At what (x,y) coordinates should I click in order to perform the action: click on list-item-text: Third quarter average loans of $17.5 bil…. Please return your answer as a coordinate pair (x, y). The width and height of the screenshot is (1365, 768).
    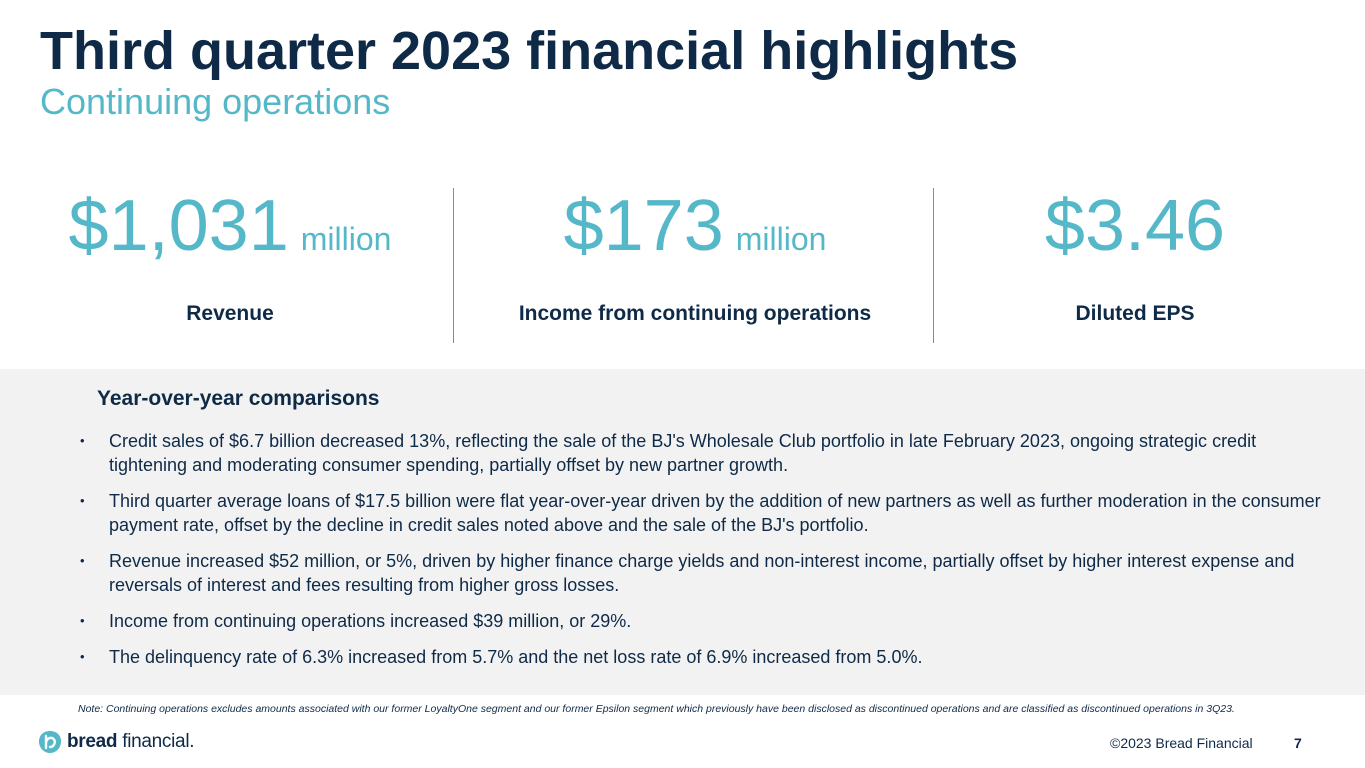
    Looking at the image, I should click on (715, 513).